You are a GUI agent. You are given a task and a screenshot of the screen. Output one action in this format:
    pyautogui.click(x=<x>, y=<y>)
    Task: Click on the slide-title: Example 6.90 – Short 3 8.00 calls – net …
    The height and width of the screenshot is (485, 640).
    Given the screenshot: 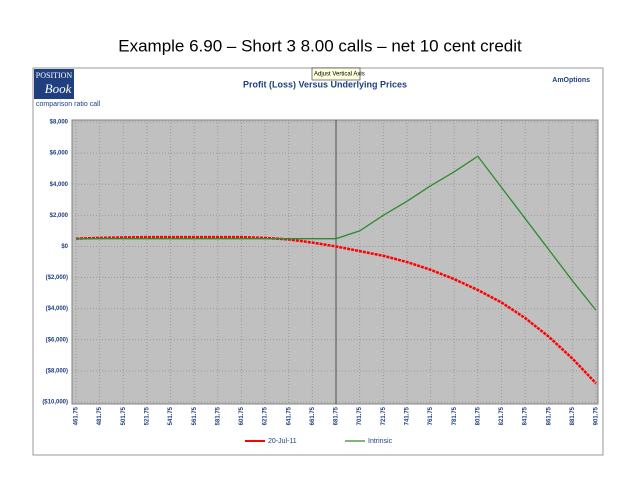 What is the action you would take?
    pyautogui.click(x=320, y=45)
    